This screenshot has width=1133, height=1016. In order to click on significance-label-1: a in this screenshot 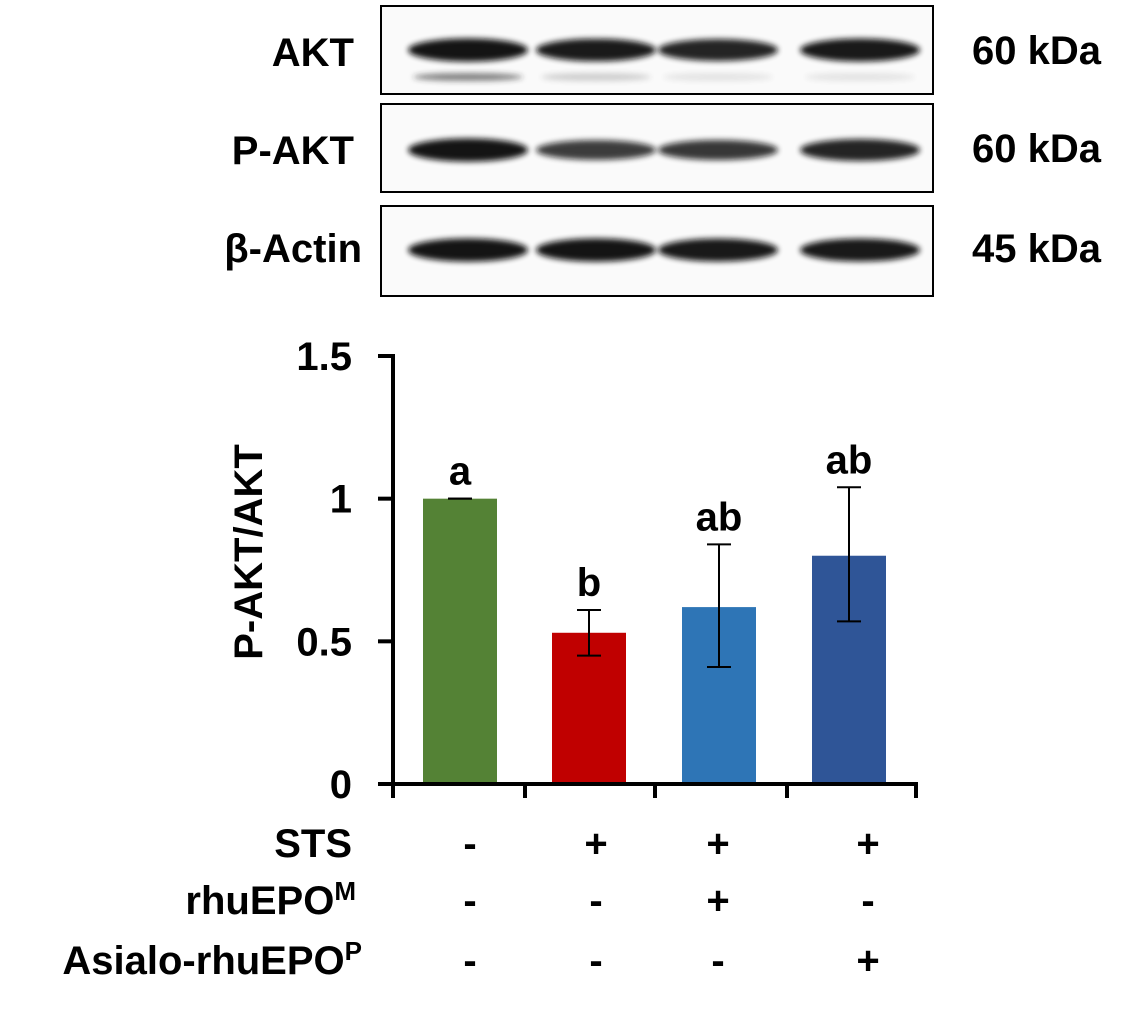, I will do `click(460, 472)`.